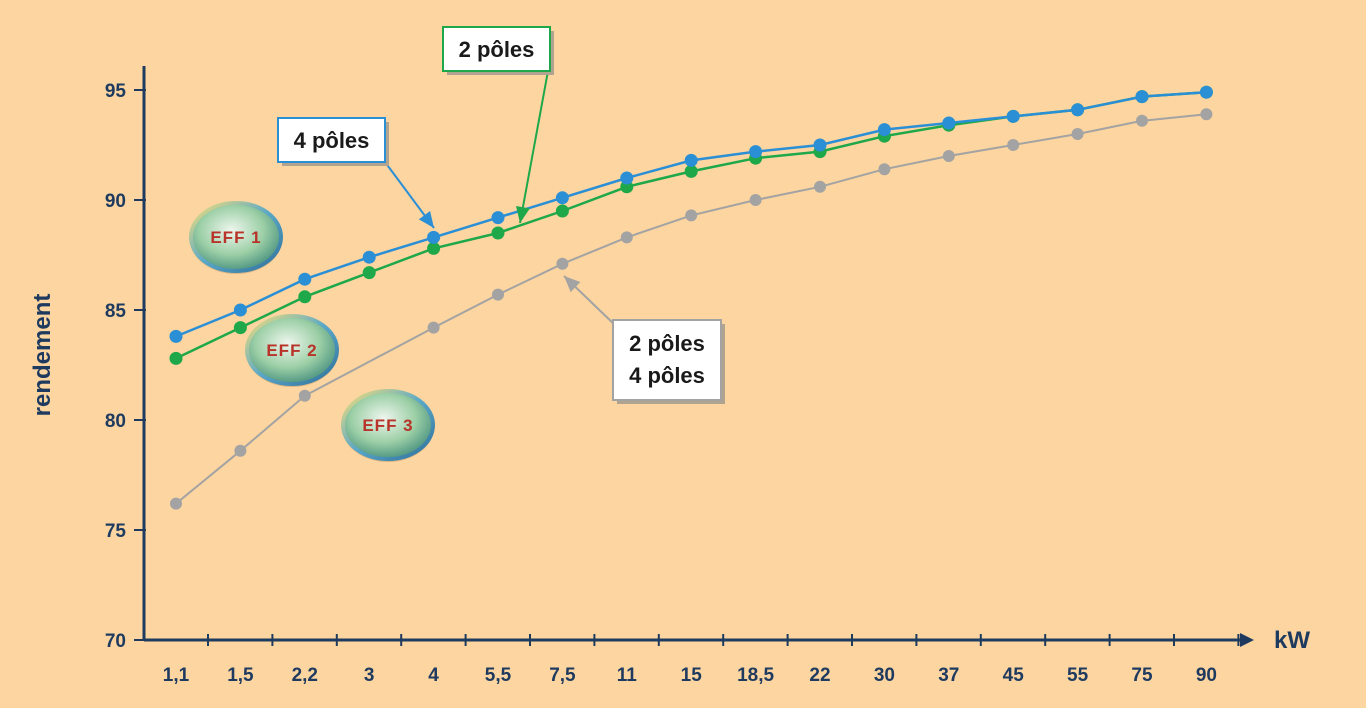 The width and height of the screenshot is (1366, 708). What do you see at coordinates (116, 91) in the screenshot?
I see `y-tick-label: 95` at bounding box center [116, 91].